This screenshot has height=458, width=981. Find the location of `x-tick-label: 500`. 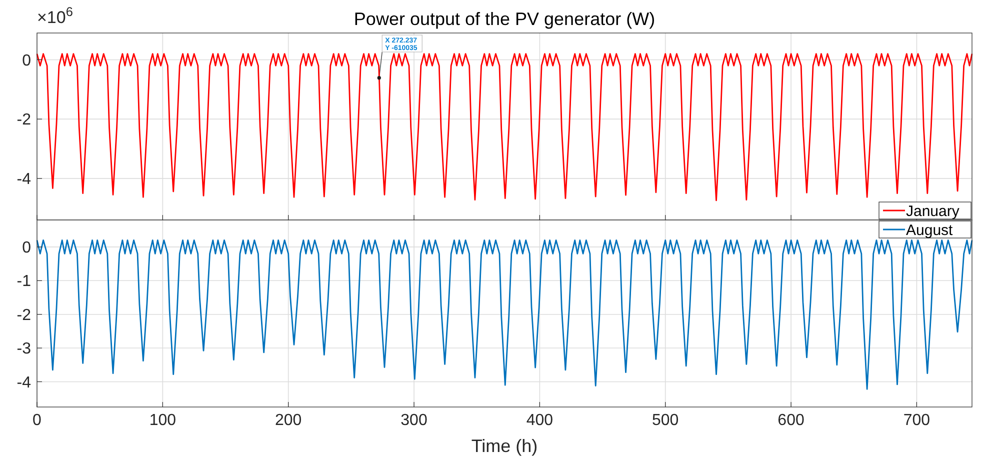

x-tick-label: 500 is located at coordinates (665, 420).